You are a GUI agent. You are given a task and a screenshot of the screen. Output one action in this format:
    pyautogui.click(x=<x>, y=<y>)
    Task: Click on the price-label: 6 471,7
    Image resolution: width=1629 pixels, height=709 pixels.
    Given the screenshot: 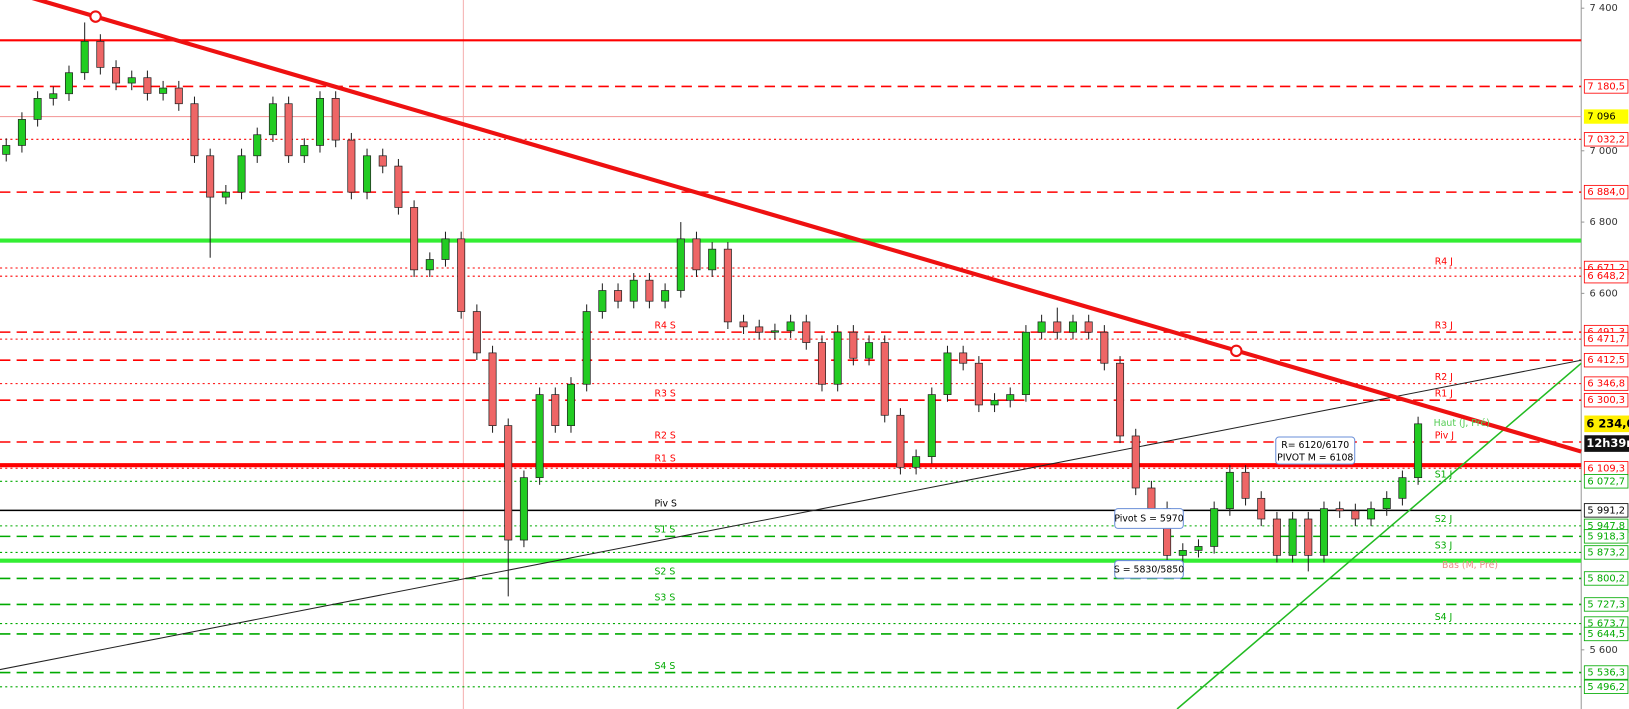 What is the action you would take?
    pyautogui.click(x=1606, y=339)
    